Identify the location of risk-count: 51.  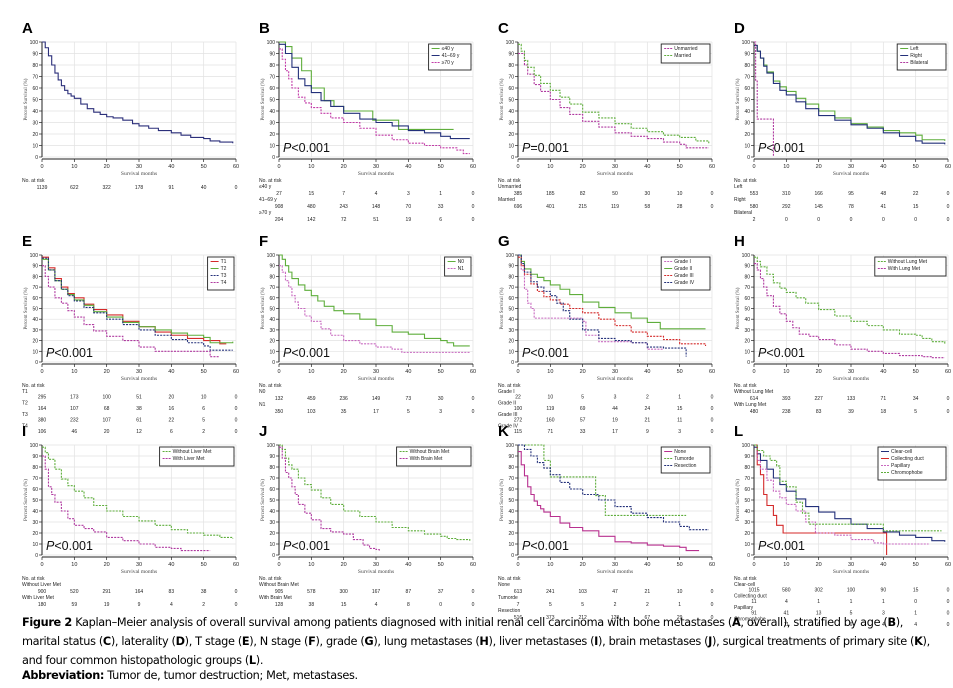
(376, 220).